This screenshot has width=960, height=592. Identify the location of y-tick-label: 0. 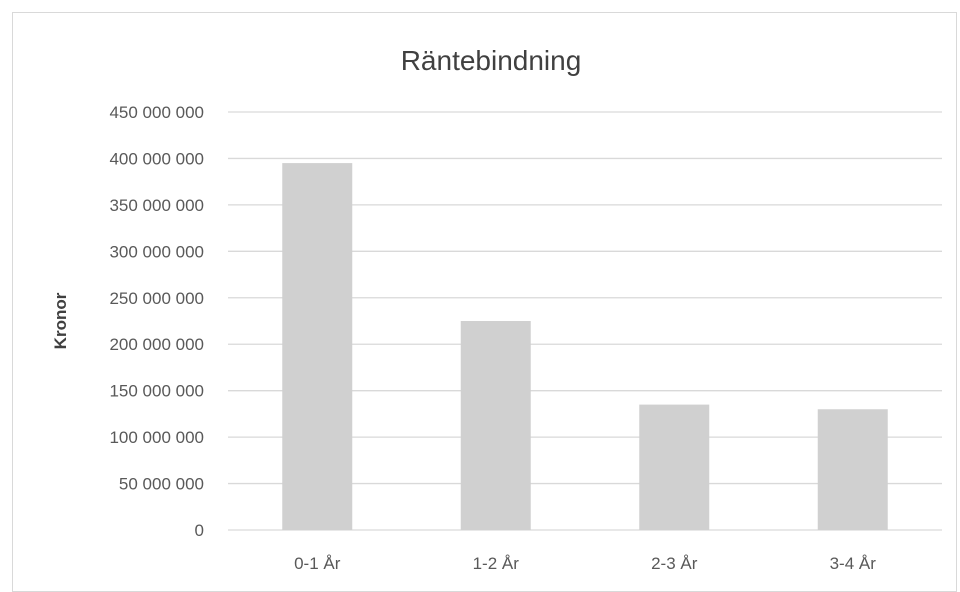
(199, 530).